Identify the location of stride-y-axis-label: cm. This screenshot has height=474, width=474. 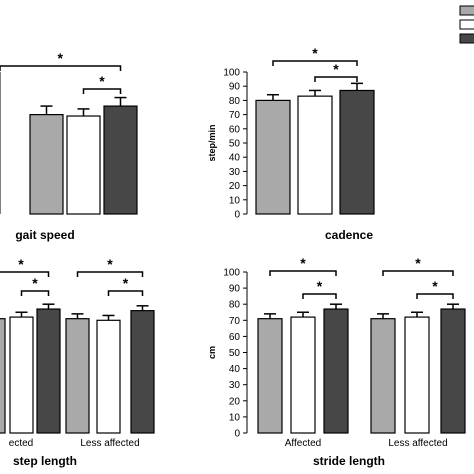
(212, 352).